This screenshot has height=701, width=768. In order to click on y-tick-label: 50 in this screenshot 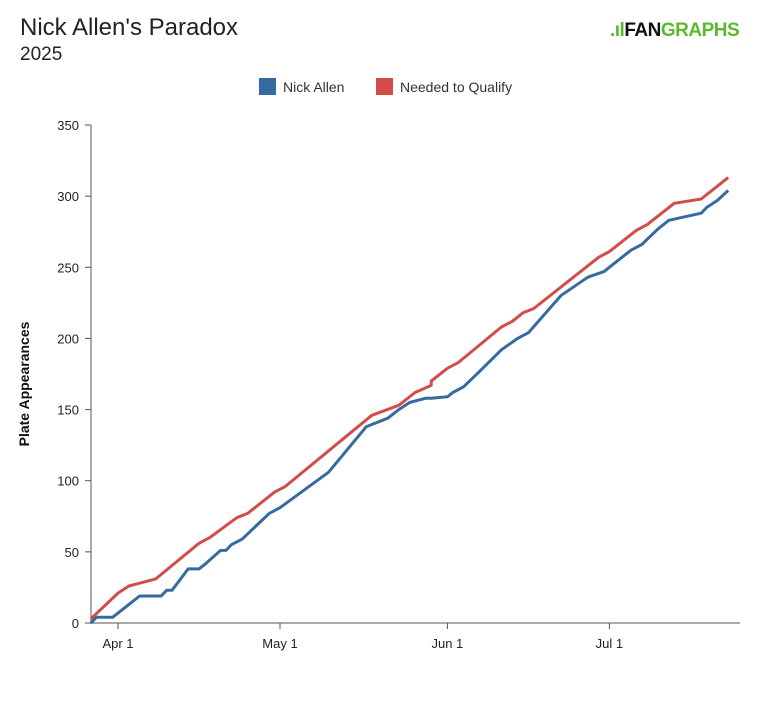, I will do `click(72, 552)`.